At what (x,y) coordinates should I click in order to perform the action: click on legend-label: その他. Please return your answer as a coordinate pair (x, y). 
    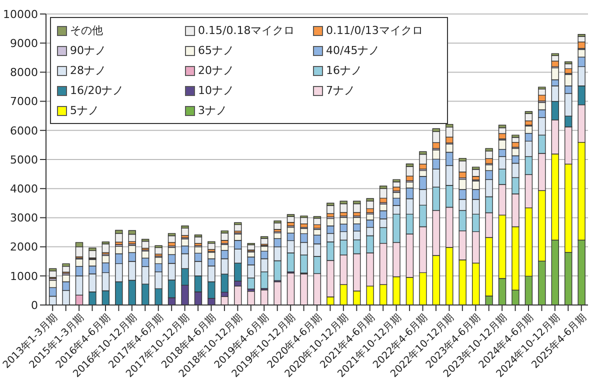
    Looking at the image, I should click on (86, 30).